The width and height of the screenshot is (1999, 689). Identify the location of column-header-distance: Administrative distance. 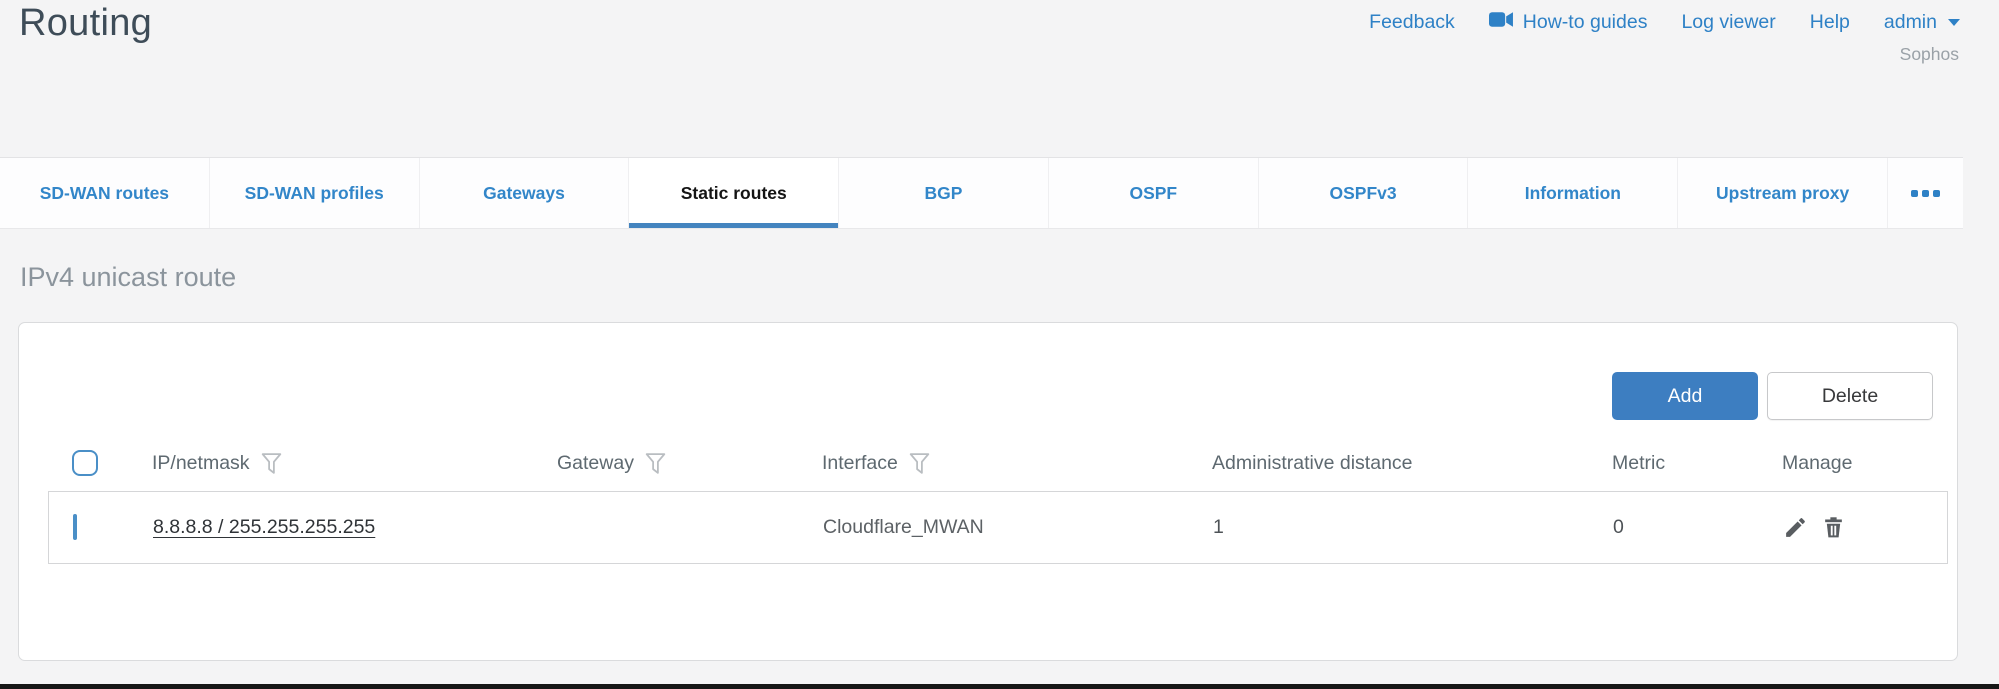
(1312, 462).